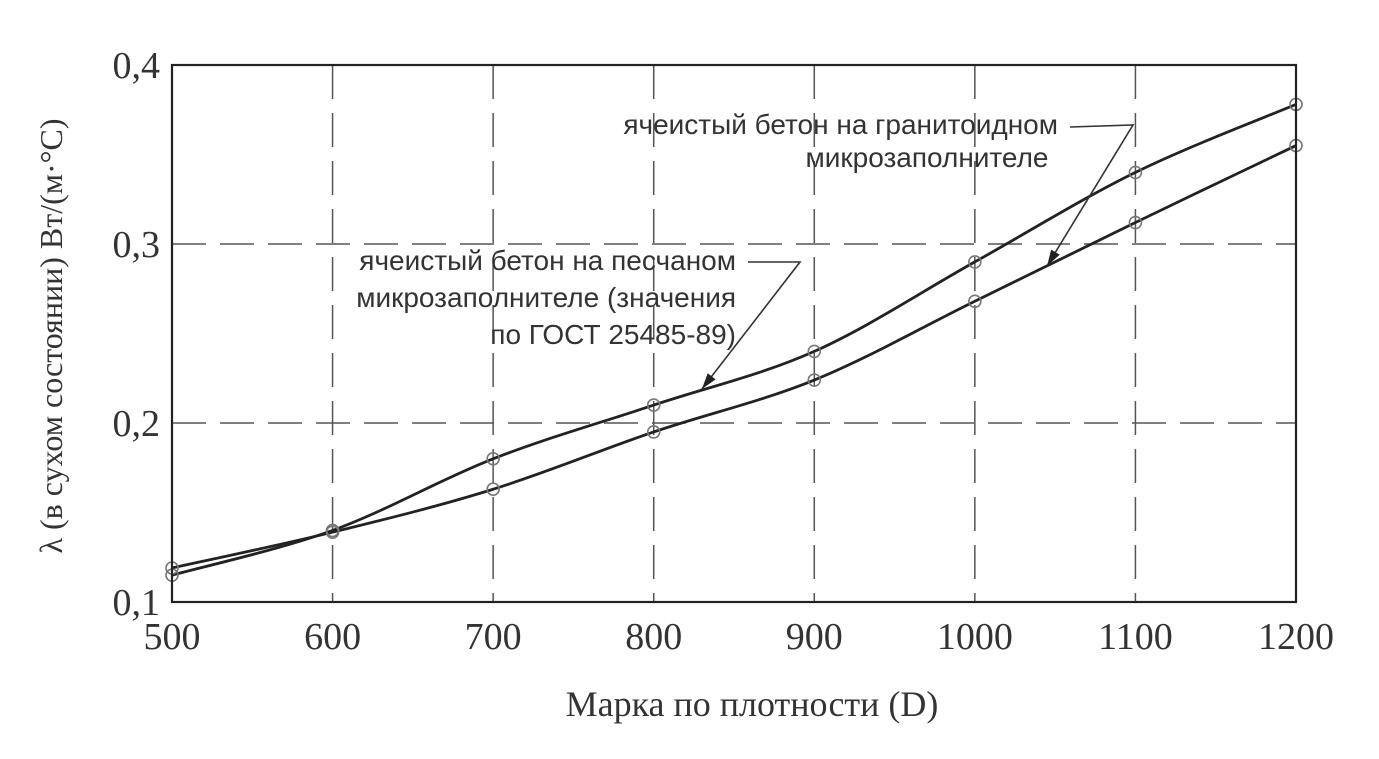  I want to click on y-tick-labels: 0,1 0,2 0,3 0,4, so click(137, 334).